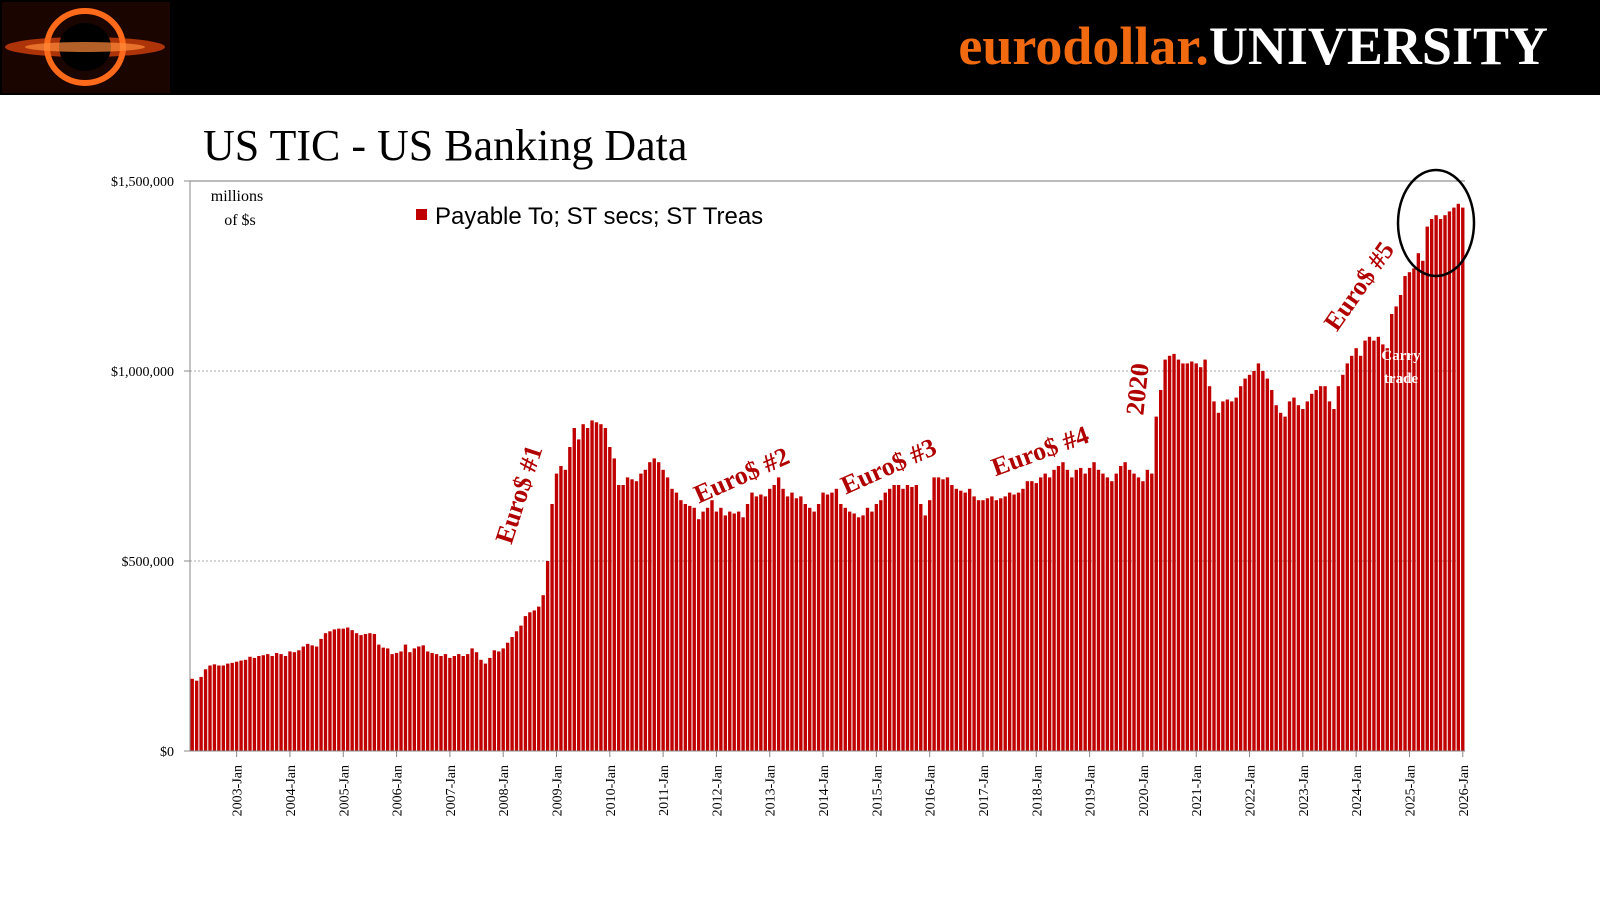 This screenshot has width=1600, height=900. What do you see at coordinates (1401, 356) in the screenshot?
I see `annotation: Carry` at bounding box center [1401, 356].